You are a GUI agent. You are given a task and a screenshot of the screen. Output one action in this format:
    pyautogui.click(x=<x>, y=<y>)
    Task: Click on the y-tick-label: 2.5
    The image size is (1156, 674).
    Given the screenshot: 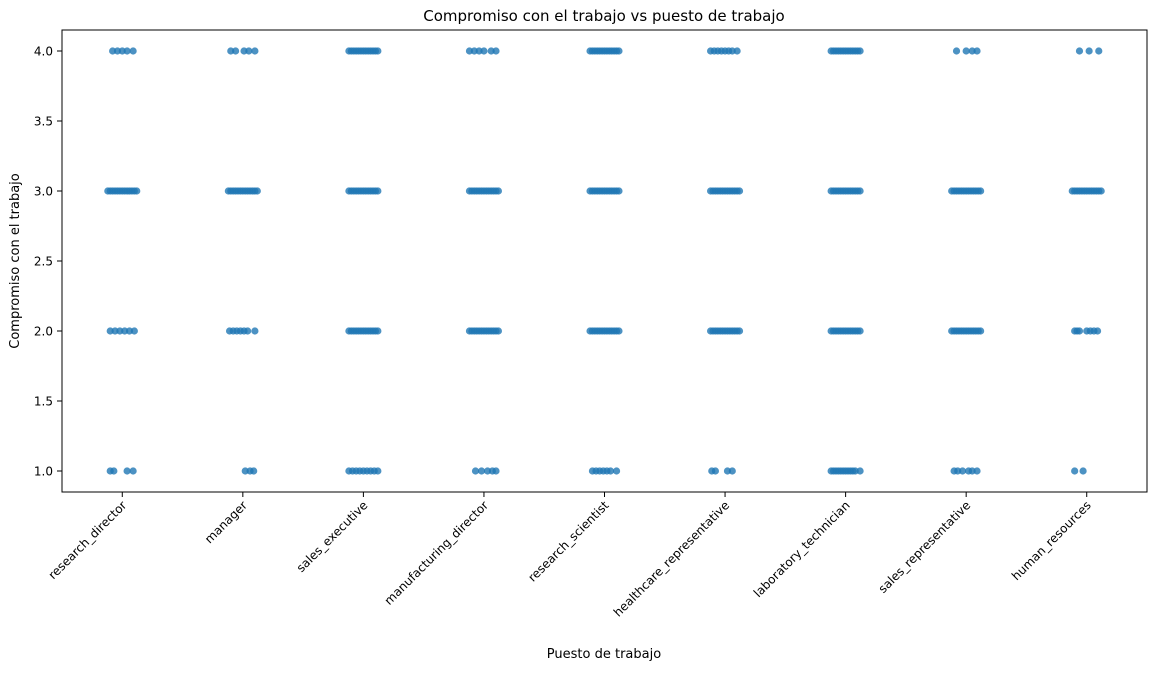 What is the action you would take?
    pyautogui.click(x=43, y=262)
    